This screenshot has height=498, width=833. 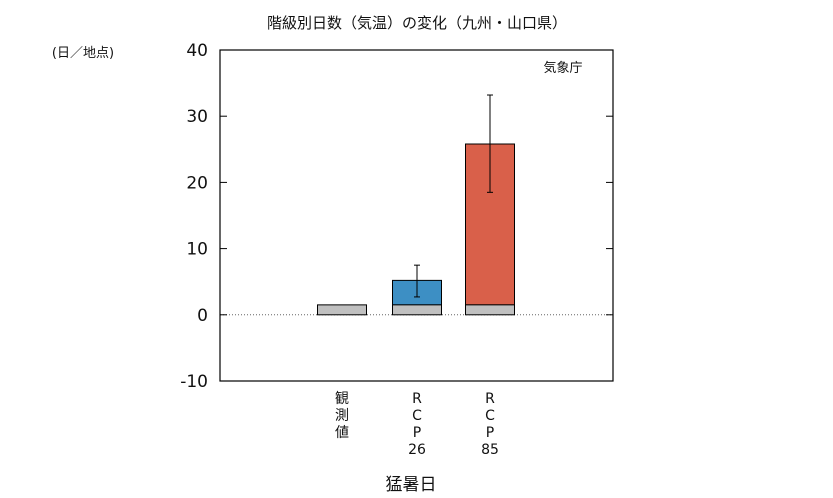 I want to click on chart-title: 階級別日数（気温）の変化（九州・山口県）, so click(x=417, y=23).